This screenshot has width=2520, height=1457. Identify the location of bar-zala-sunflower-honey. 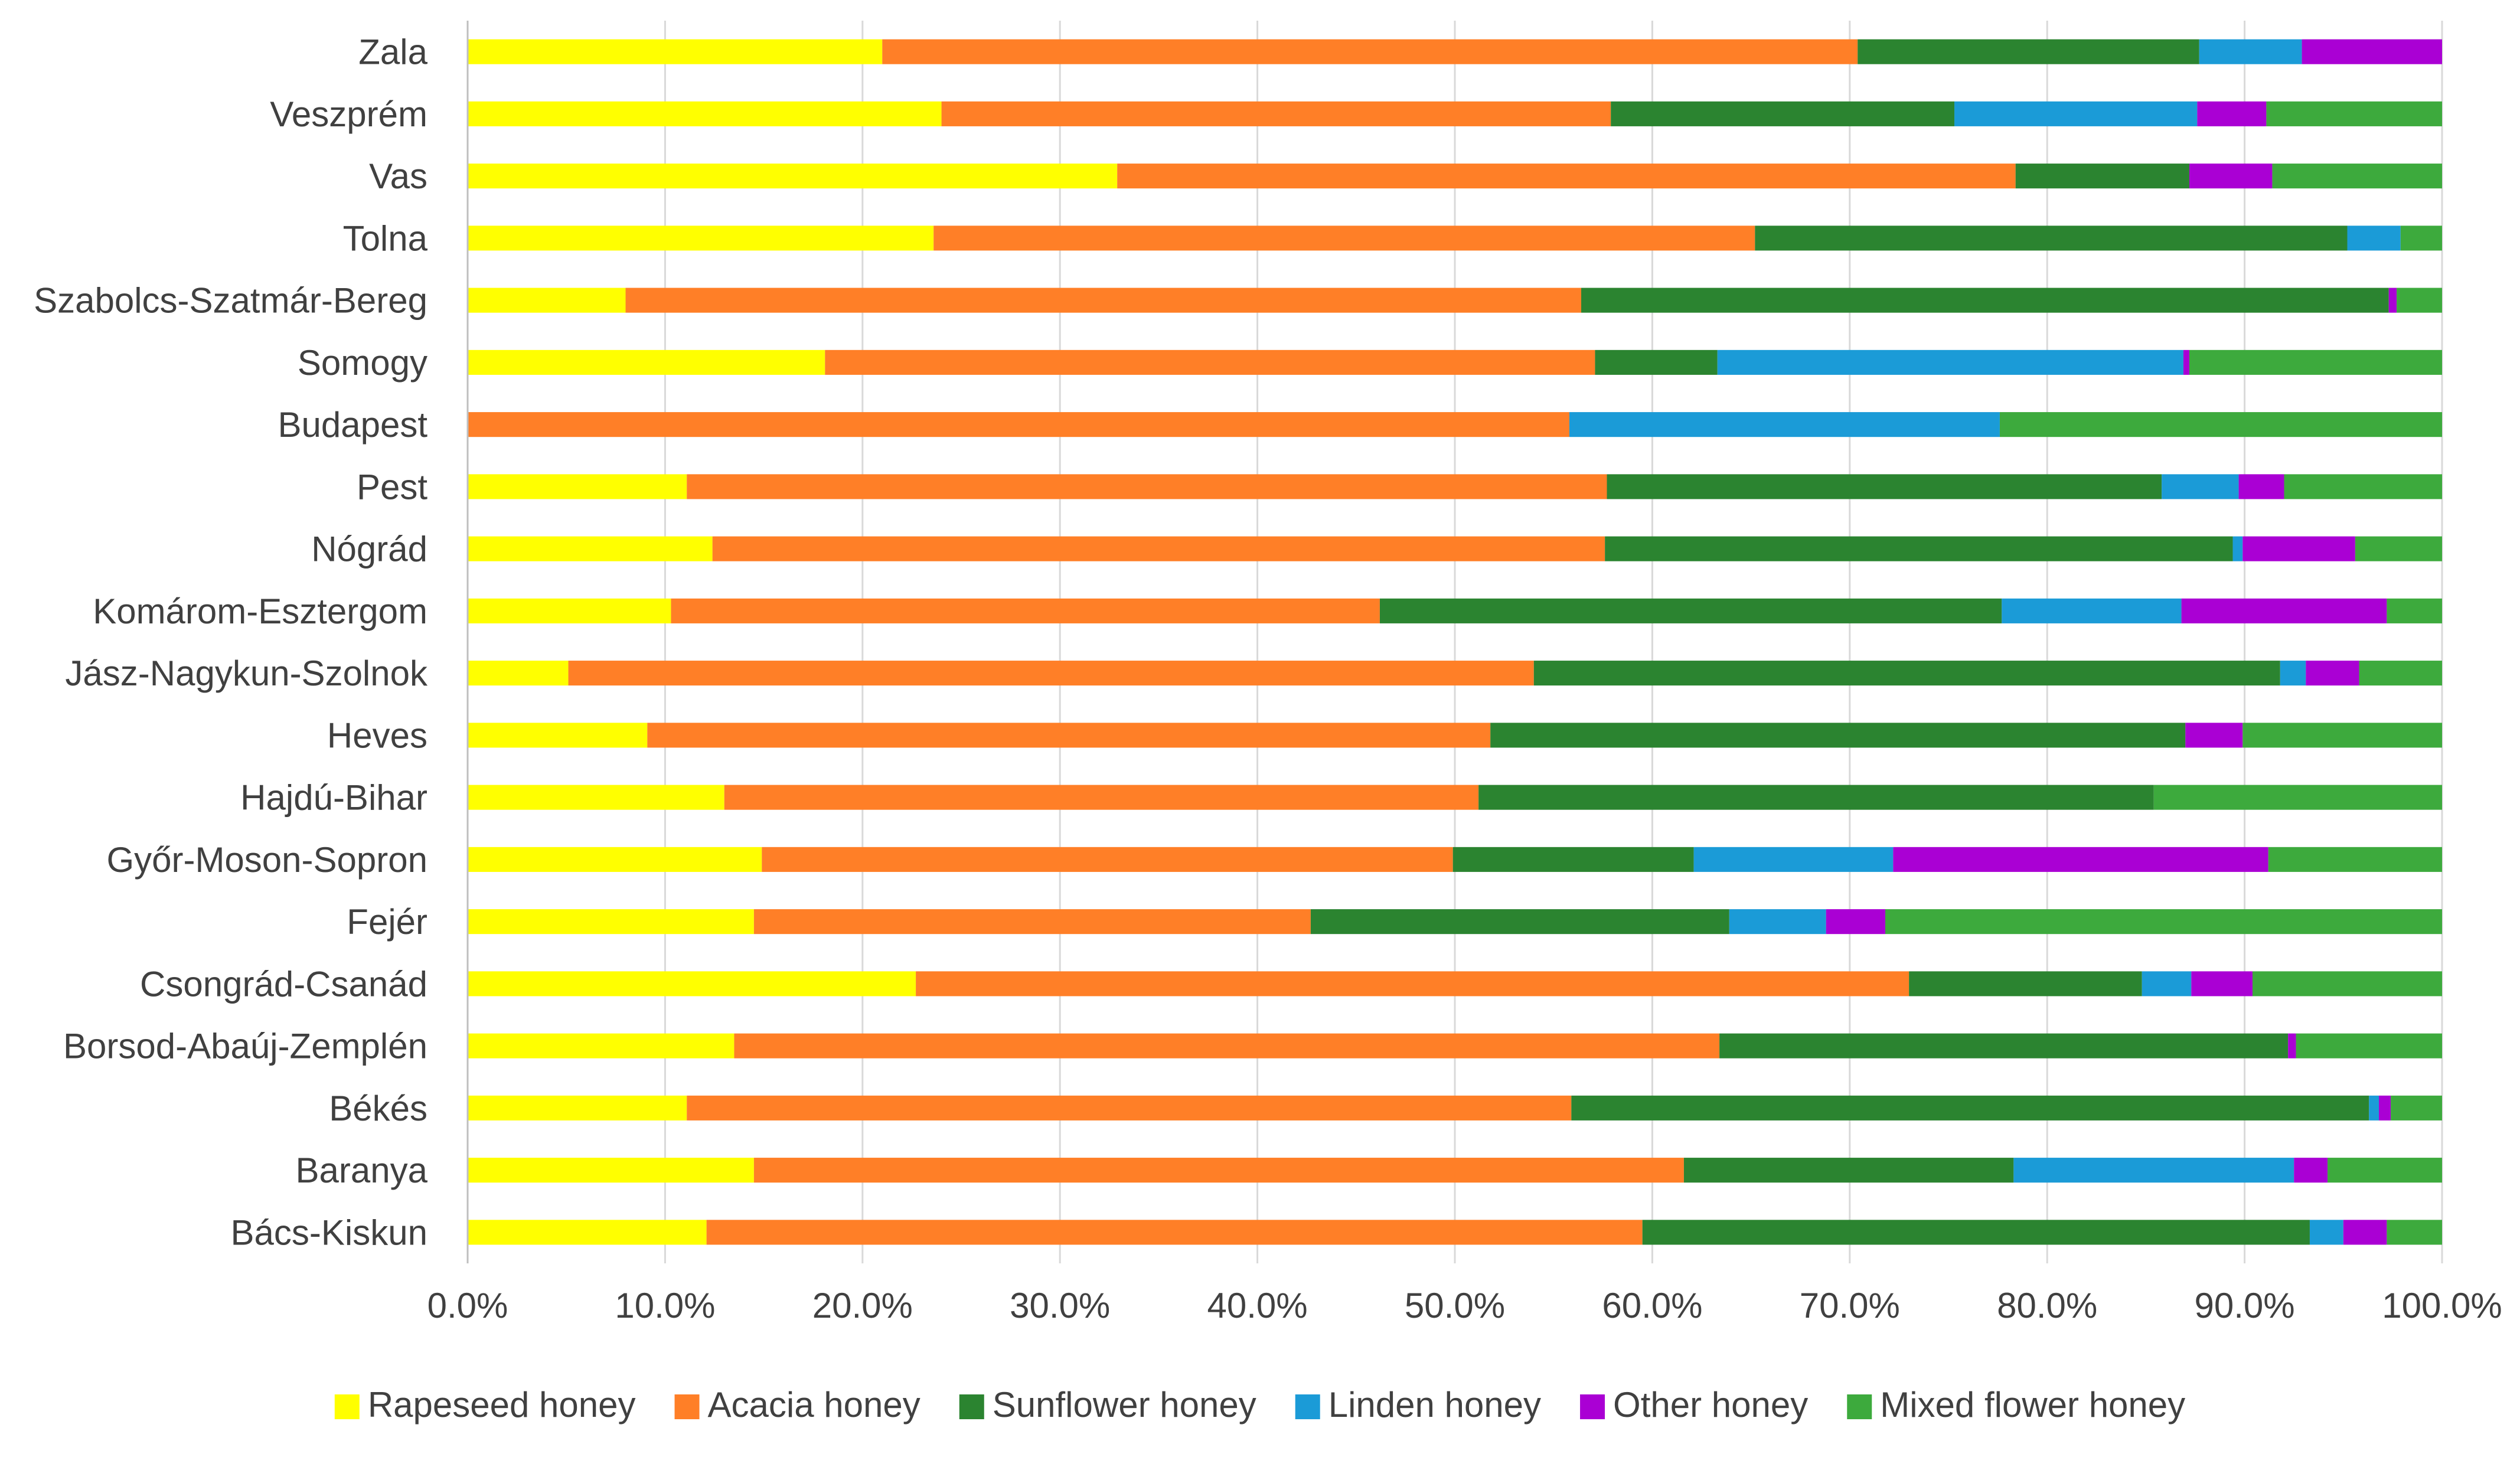
(2028, 51).